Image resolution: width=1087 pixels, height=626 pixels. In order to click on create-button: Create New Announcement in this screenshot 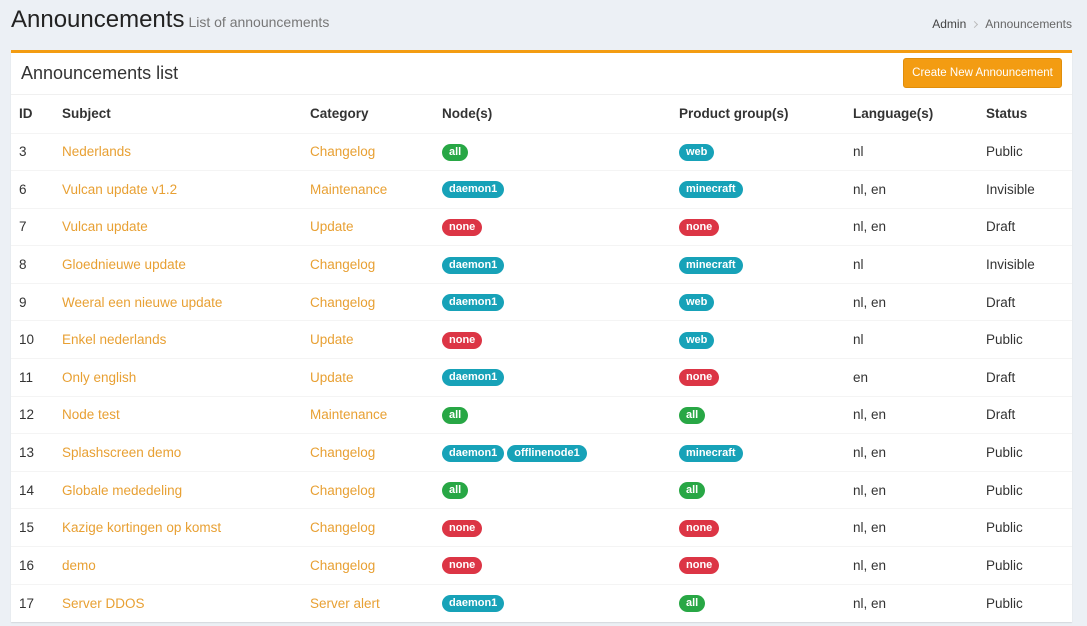, I will do `click(982, 73)`.